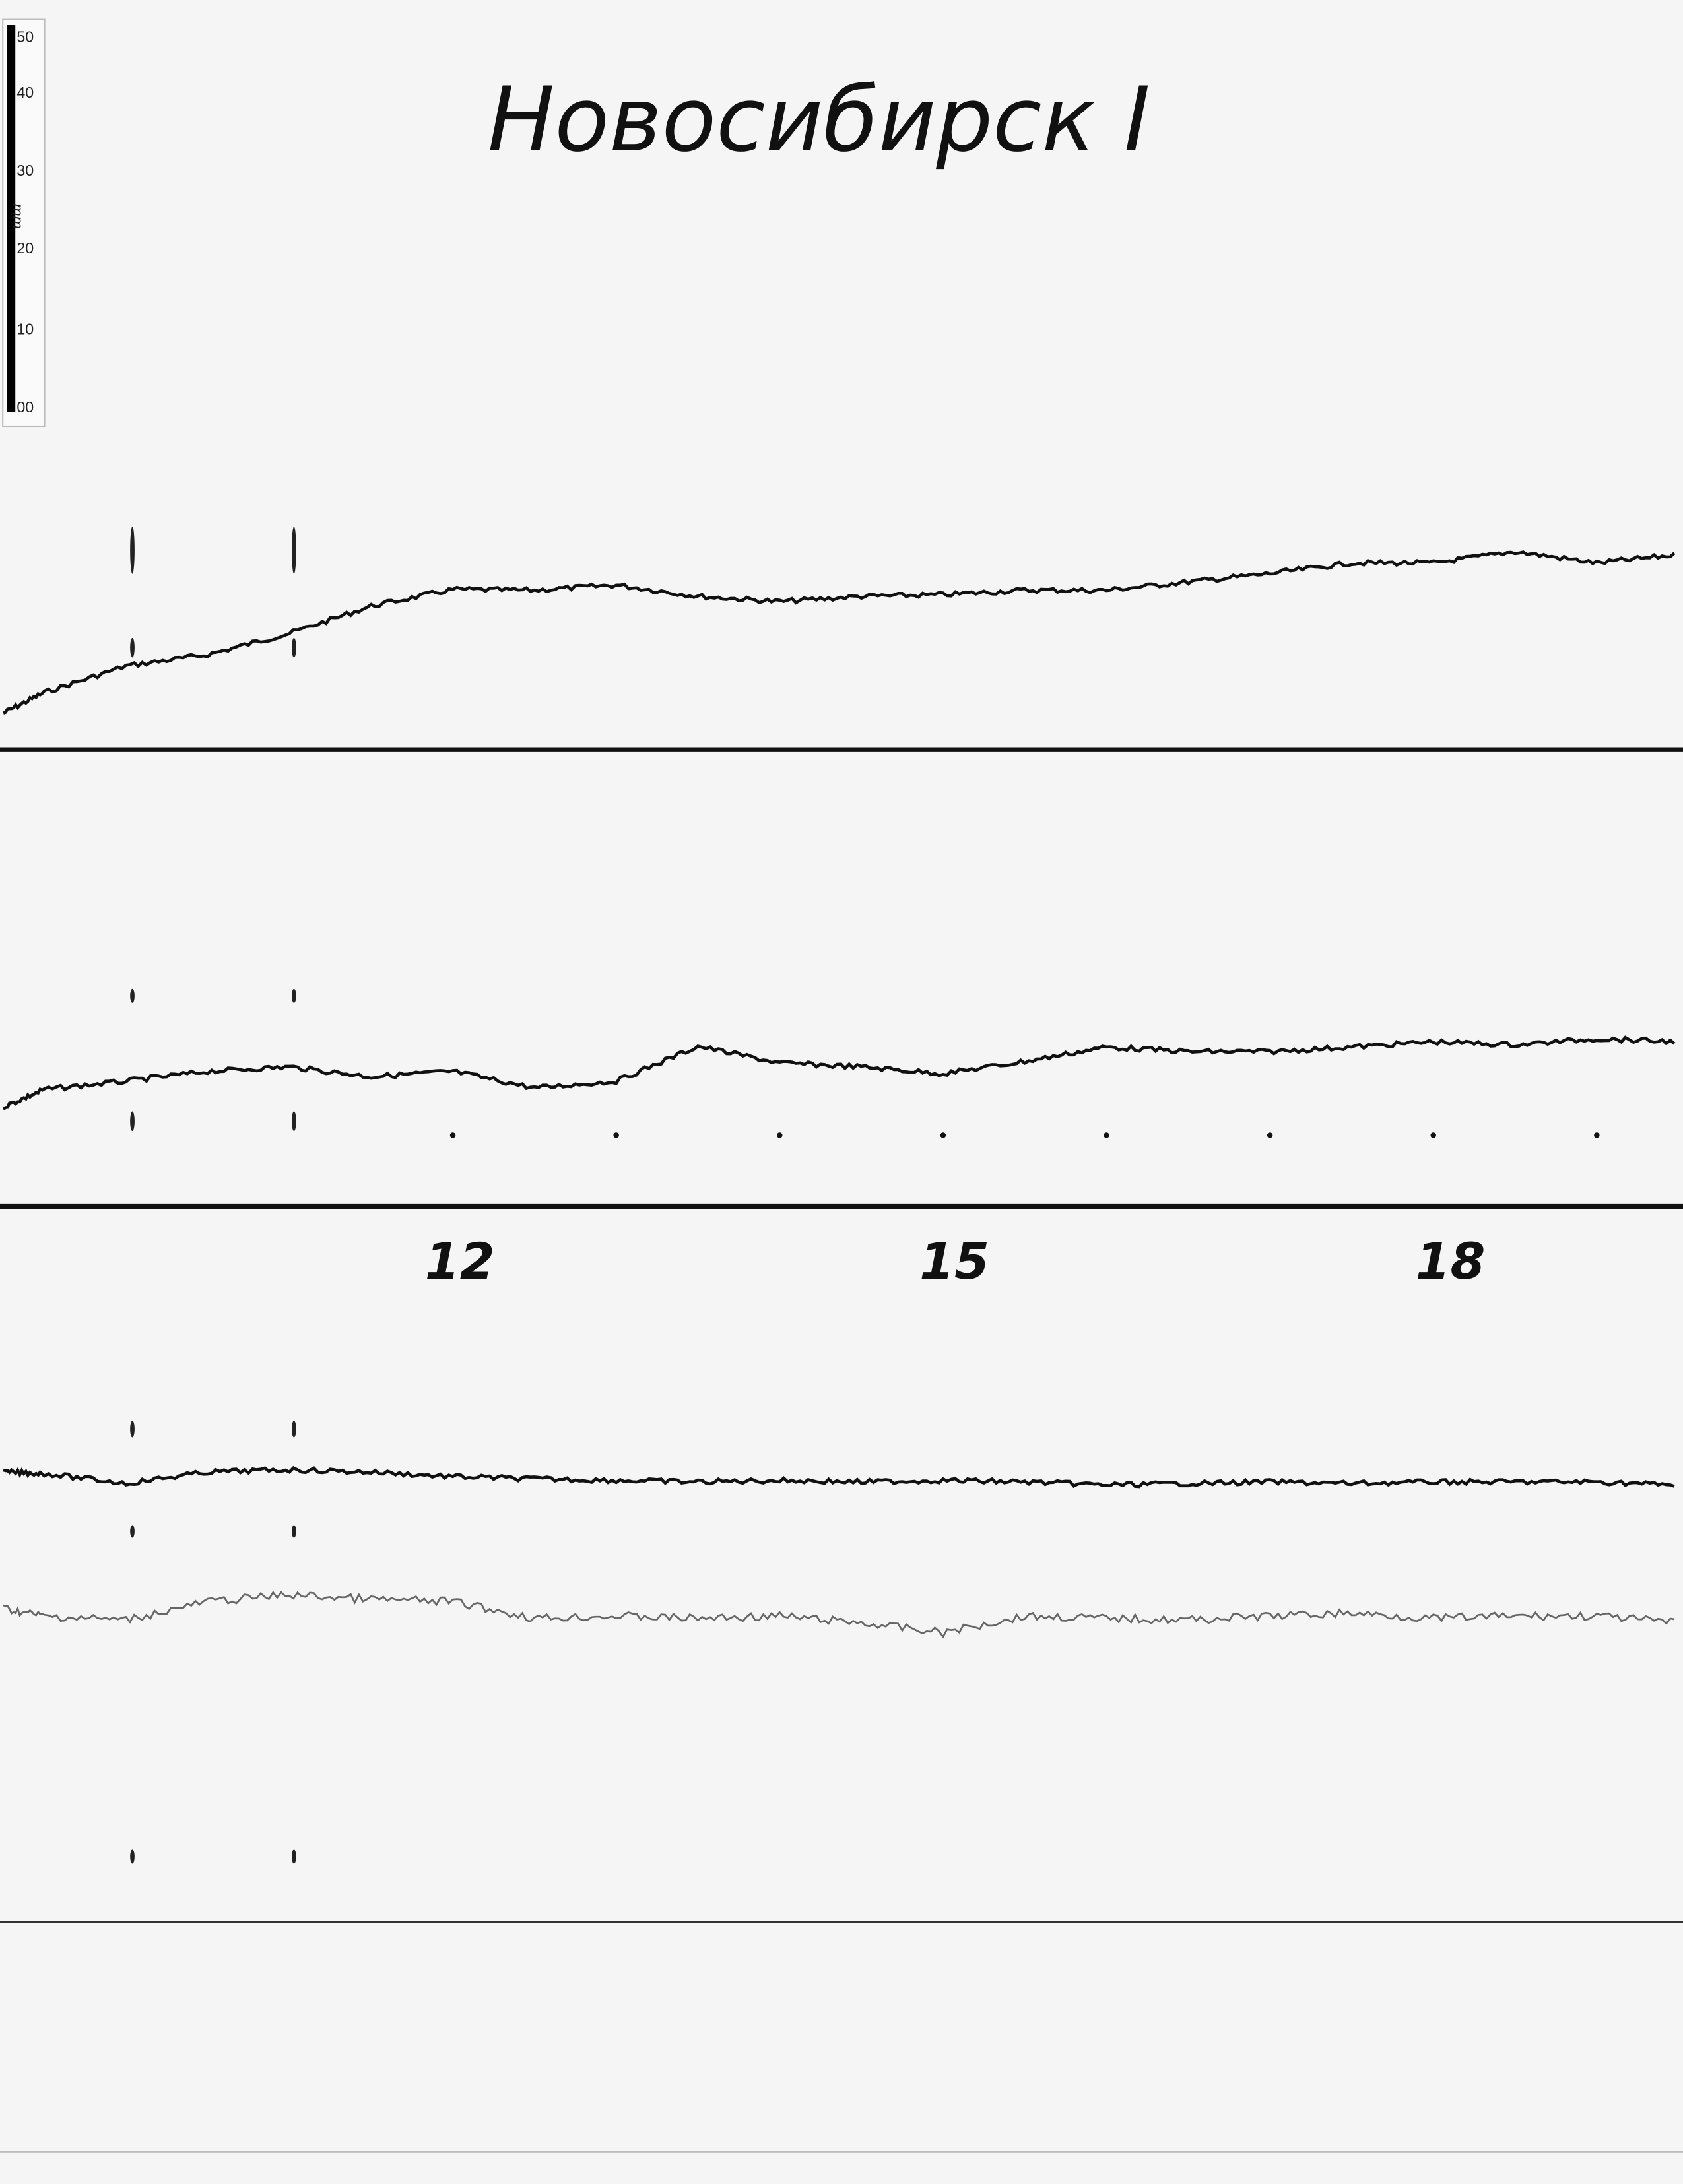 This screenshot has height=2184, width=1683. I want to click on ruler-tick-30: 30, so click(25, 170).